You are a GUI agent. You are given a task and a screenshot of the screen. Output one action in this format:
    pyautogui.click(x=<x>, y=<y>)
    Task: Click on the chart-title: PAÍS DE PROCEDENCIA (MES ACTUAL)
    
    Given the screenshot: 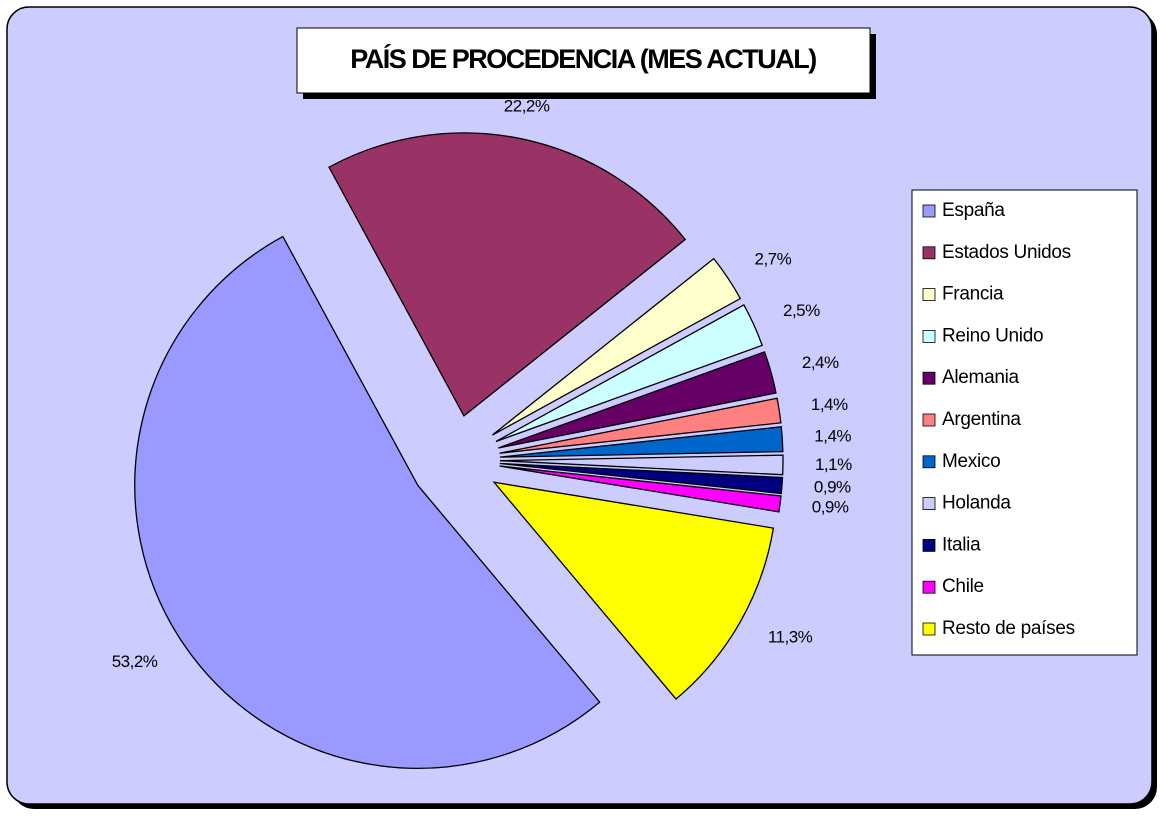 What is the action you would take?
    pyautogui.click(x=583, y=58)
    